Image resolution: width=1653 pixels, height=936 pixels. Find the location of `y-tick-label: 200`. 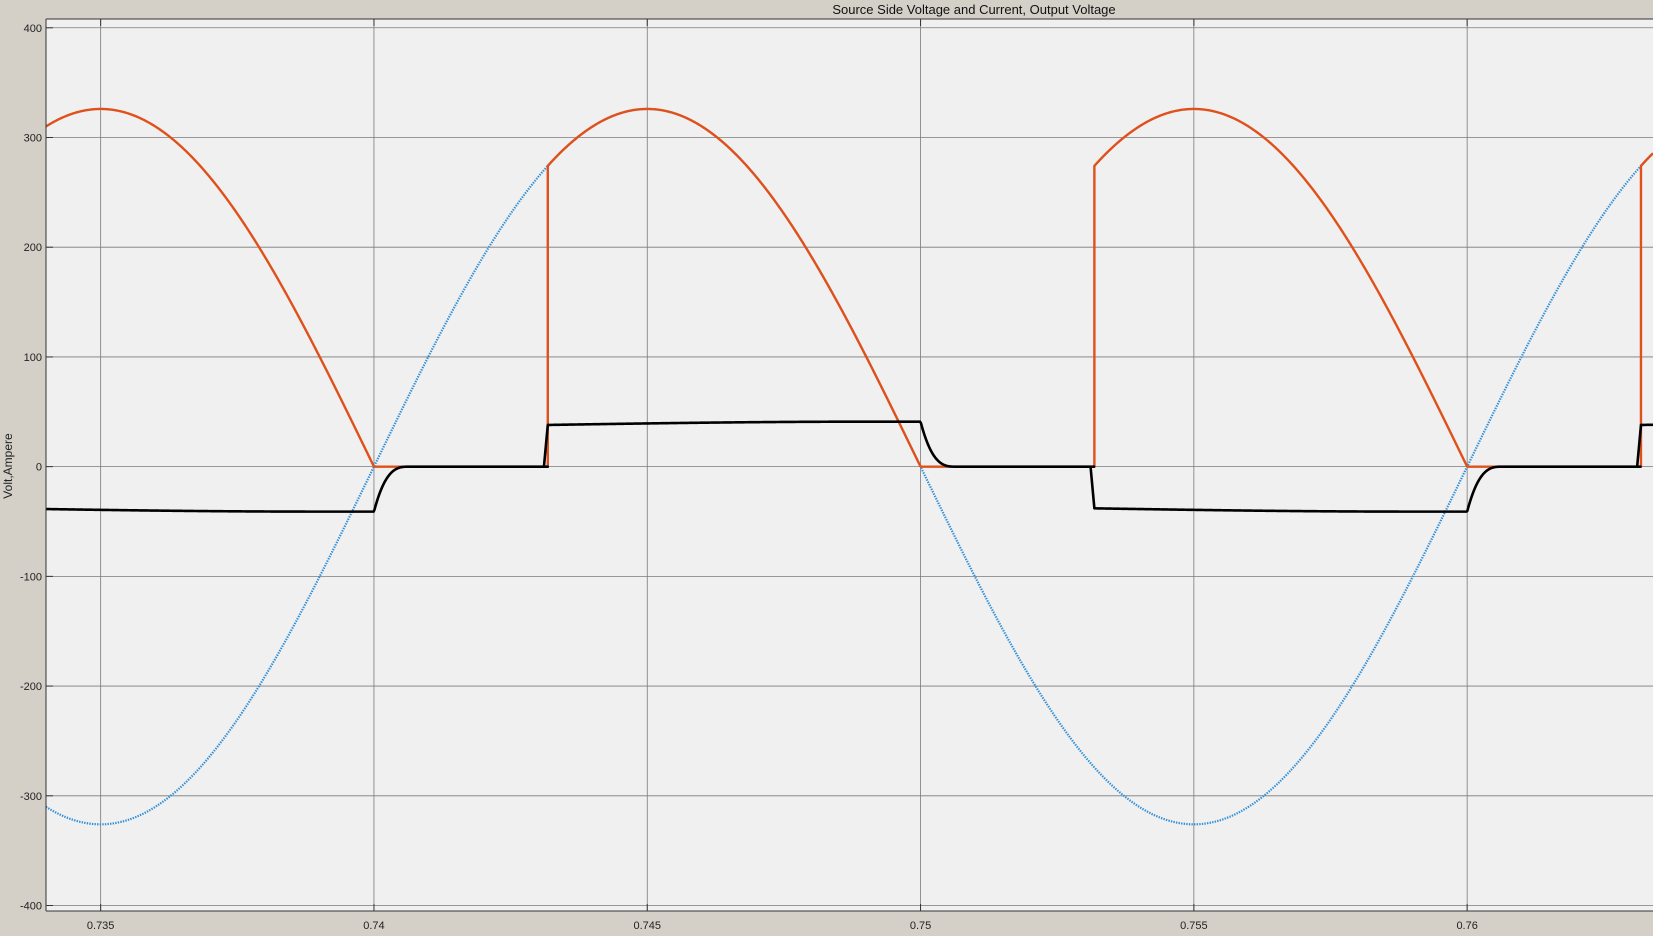

y-tick-label: 200 is located at coordinates (33, 248).